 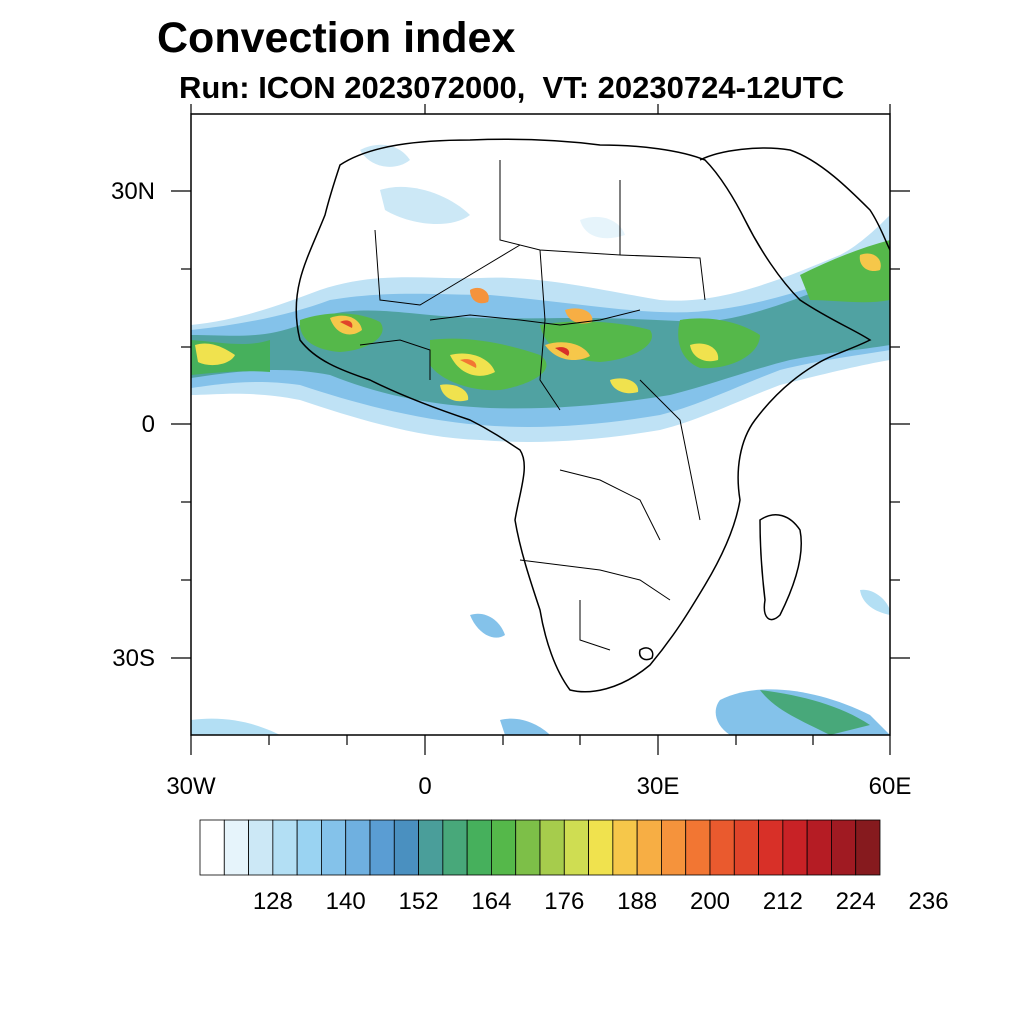 I want to click on colorbar-label: 140, so click(x=345, y=901).